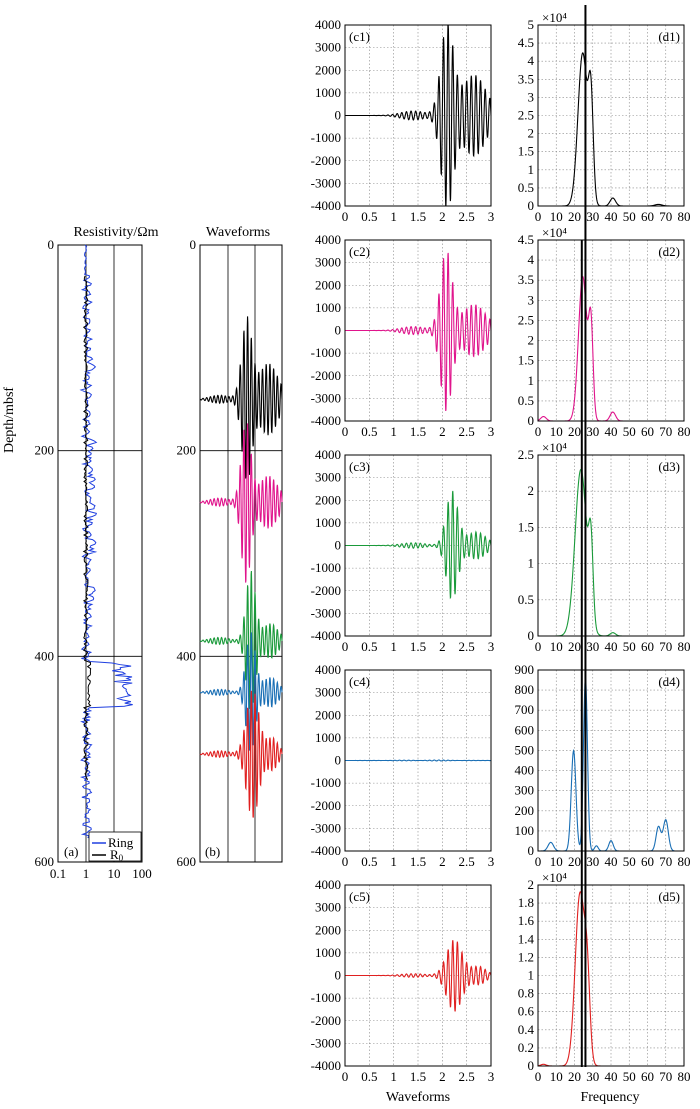 Image resolution: width=700 pixels, height=1109 pixels. What do you see at coordinates (418, 646) in the screenshot?
I see `x-tick-label: 1.5` at bounding box center [418, 646].